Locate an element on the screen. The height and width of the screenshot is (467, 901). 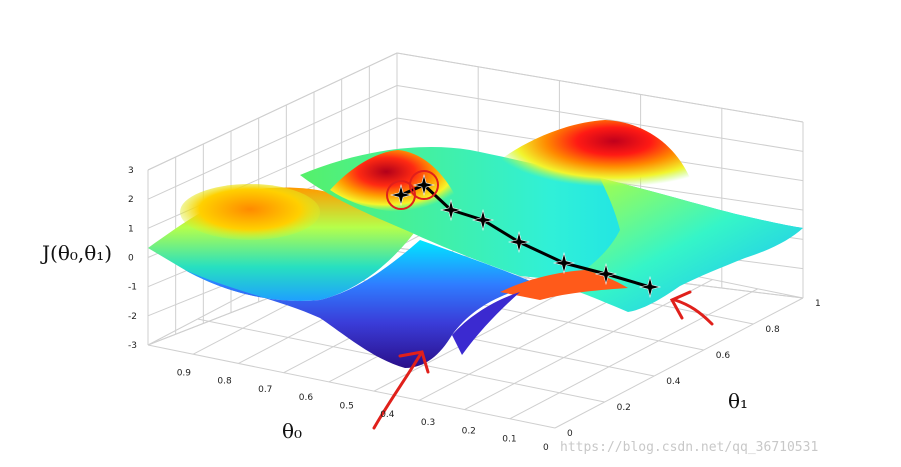
z-tick-label: 0 is located at coordinates (131, 259).